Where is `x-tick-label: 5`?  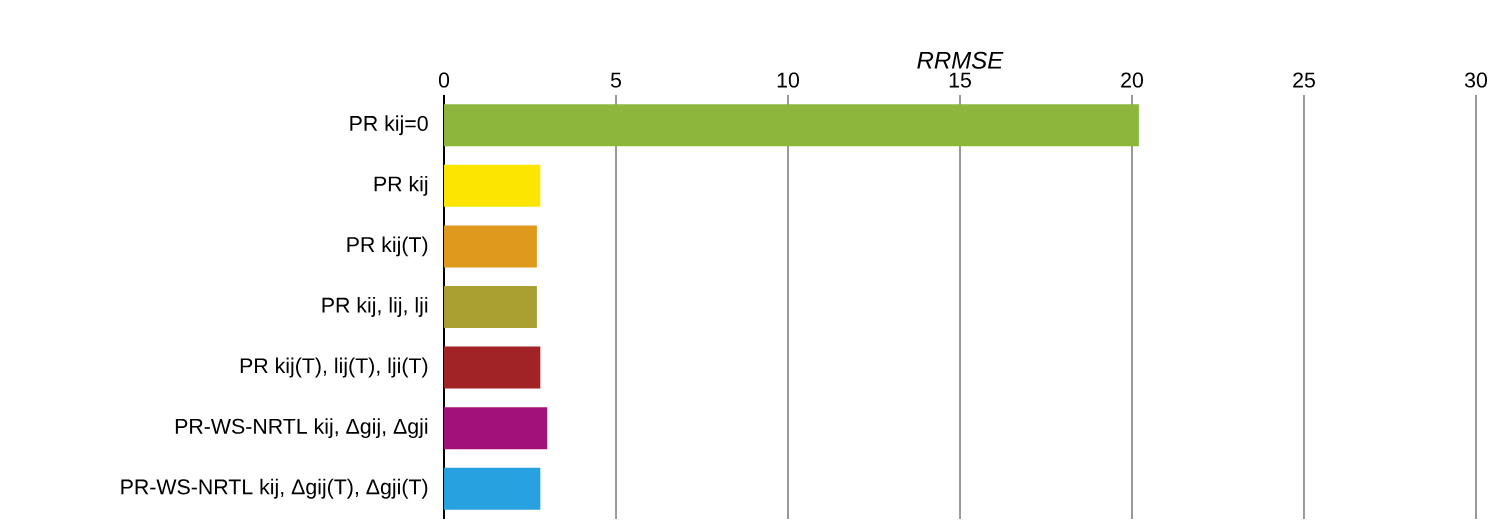
x-tick-label: 5 is located at coordinates (616, 80).